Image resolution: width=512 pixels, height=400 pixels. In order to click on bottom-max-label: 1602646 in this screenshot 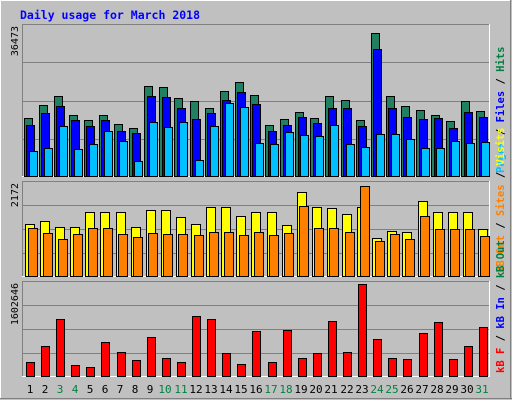, I will do `click(15, 304)`.